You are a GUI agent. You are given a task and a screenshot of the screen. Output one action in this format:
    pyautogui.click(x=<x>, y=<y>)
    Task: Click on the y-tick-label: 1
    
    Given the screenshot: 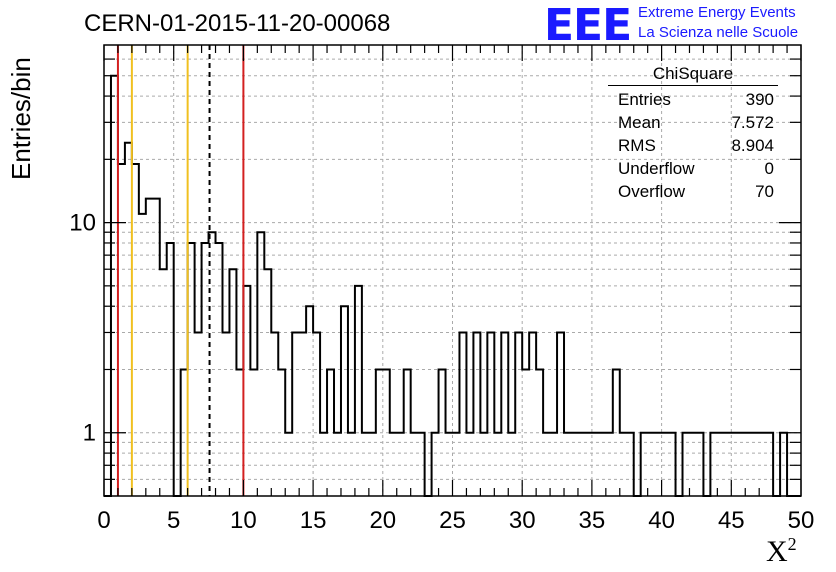 What is the action you would take?
    pyautogui.click(x=89, y=433)
    